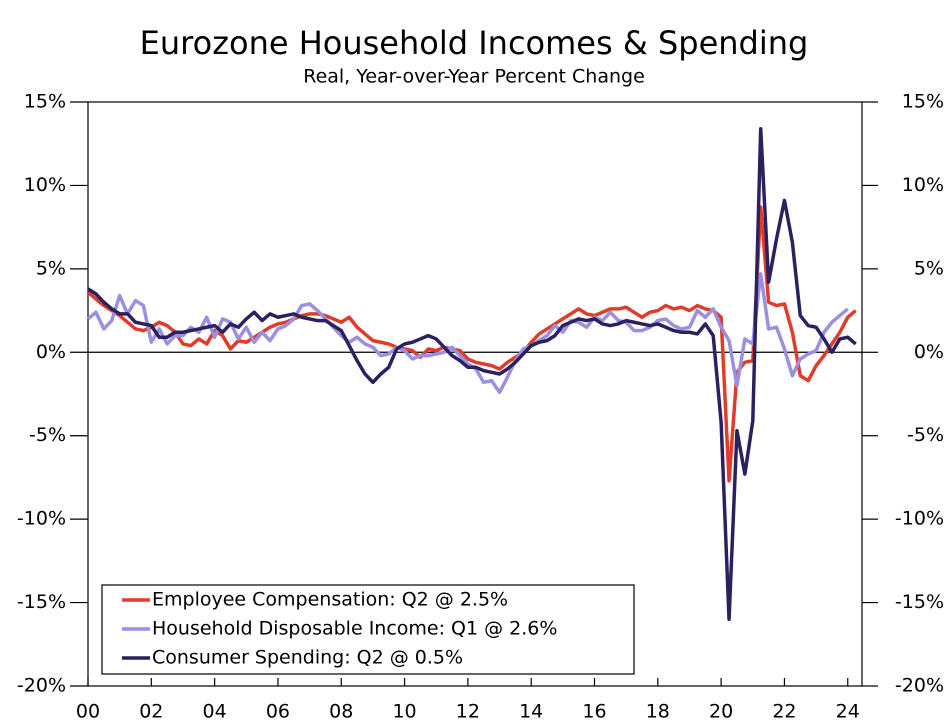  Describe the element at coordinates (468, 712) in the screenshot. I see `x-tick-label: 12` at that location.